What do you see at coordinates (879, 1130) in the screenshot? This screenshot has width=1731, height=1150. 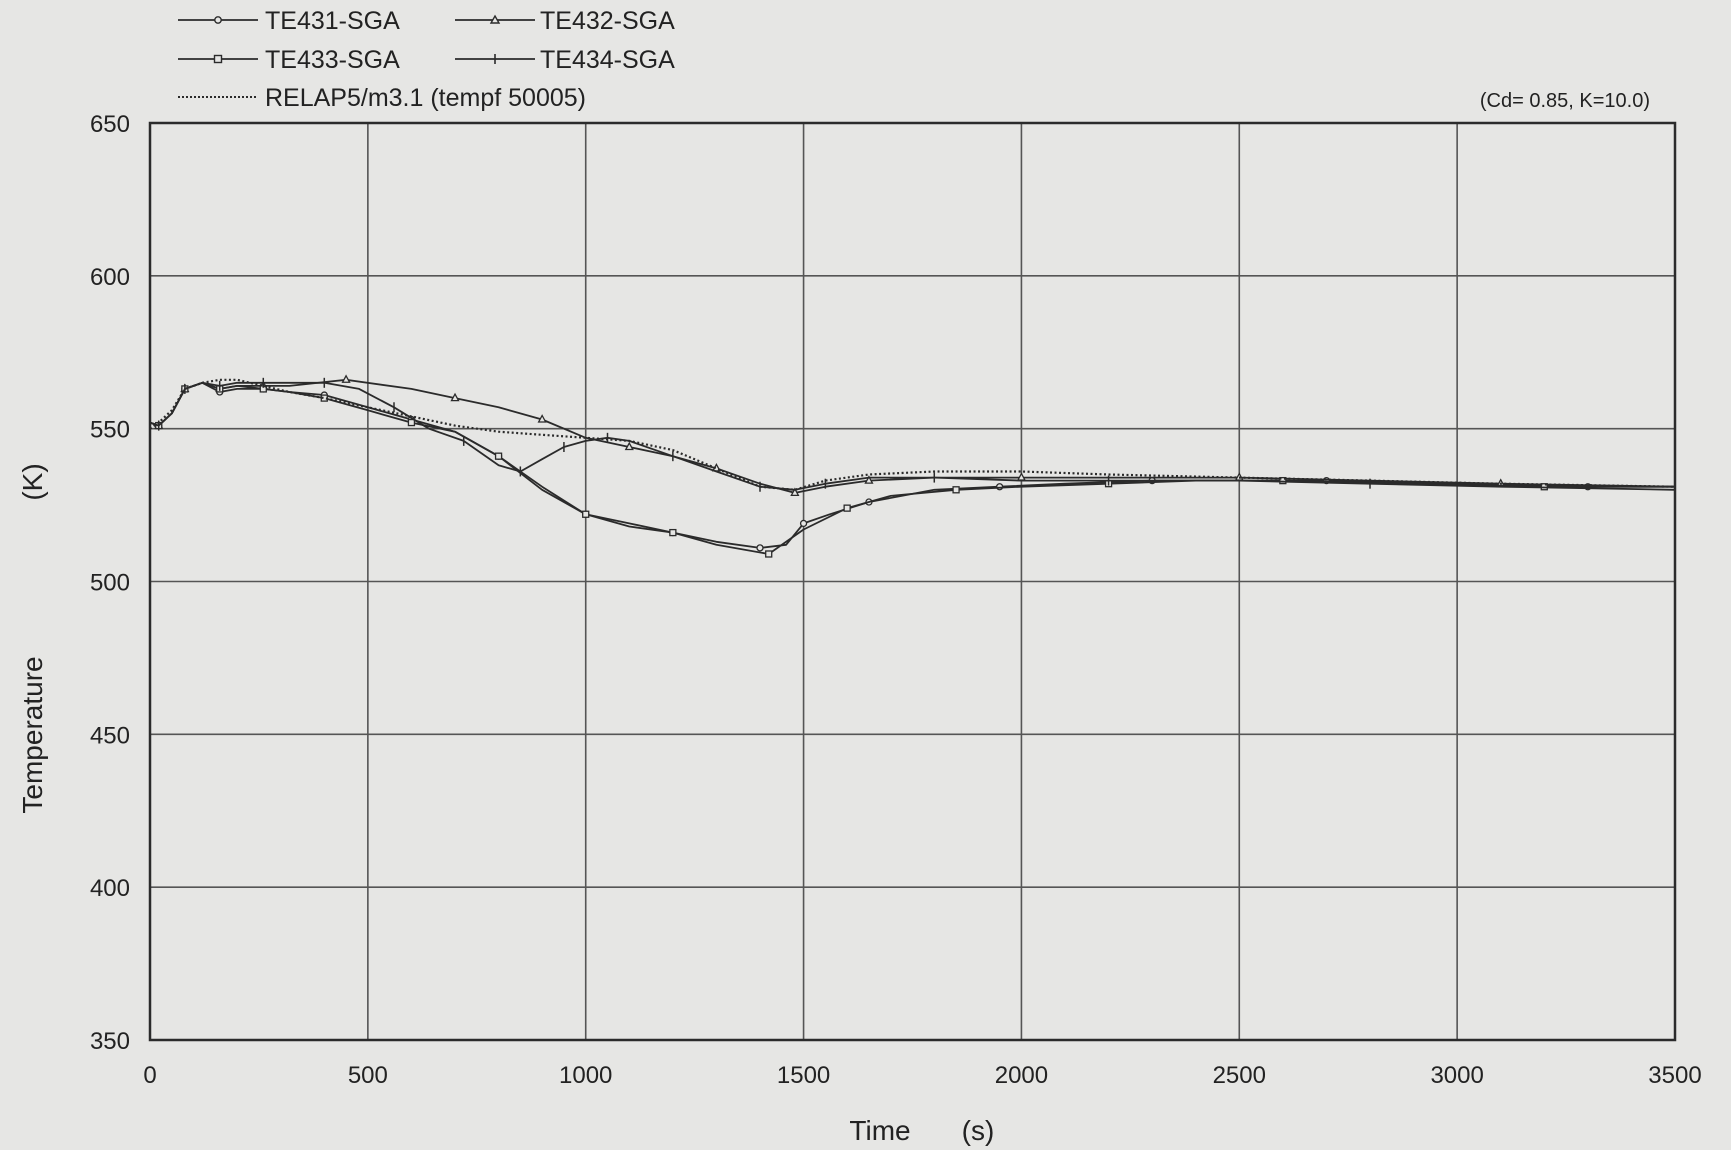 I see `x-axis-label: Time` at bounding box center [879, 1130].